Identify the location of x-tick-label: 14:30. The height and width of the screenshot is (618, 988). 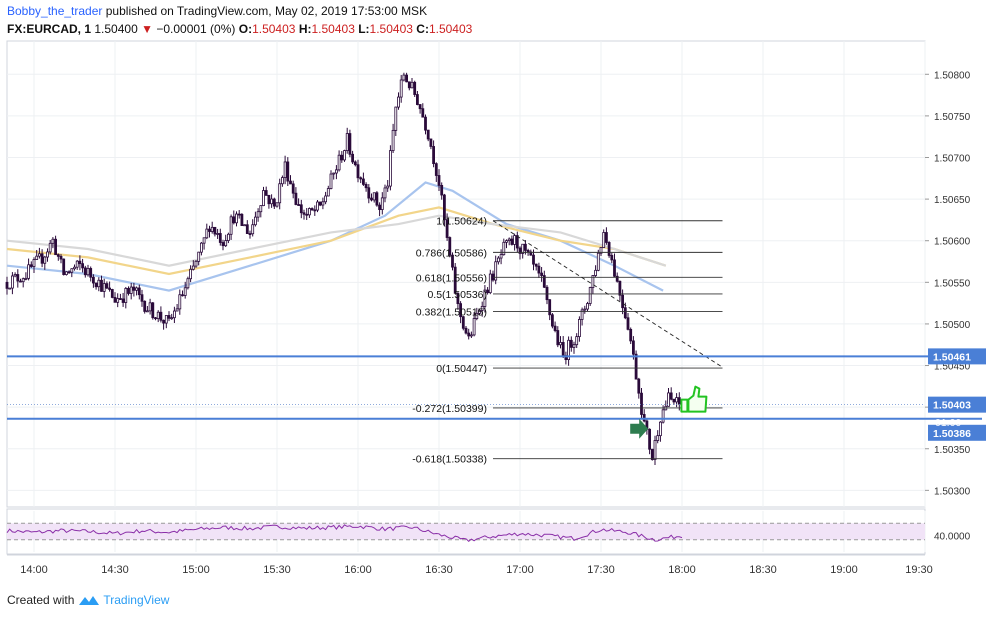
(115, 570).